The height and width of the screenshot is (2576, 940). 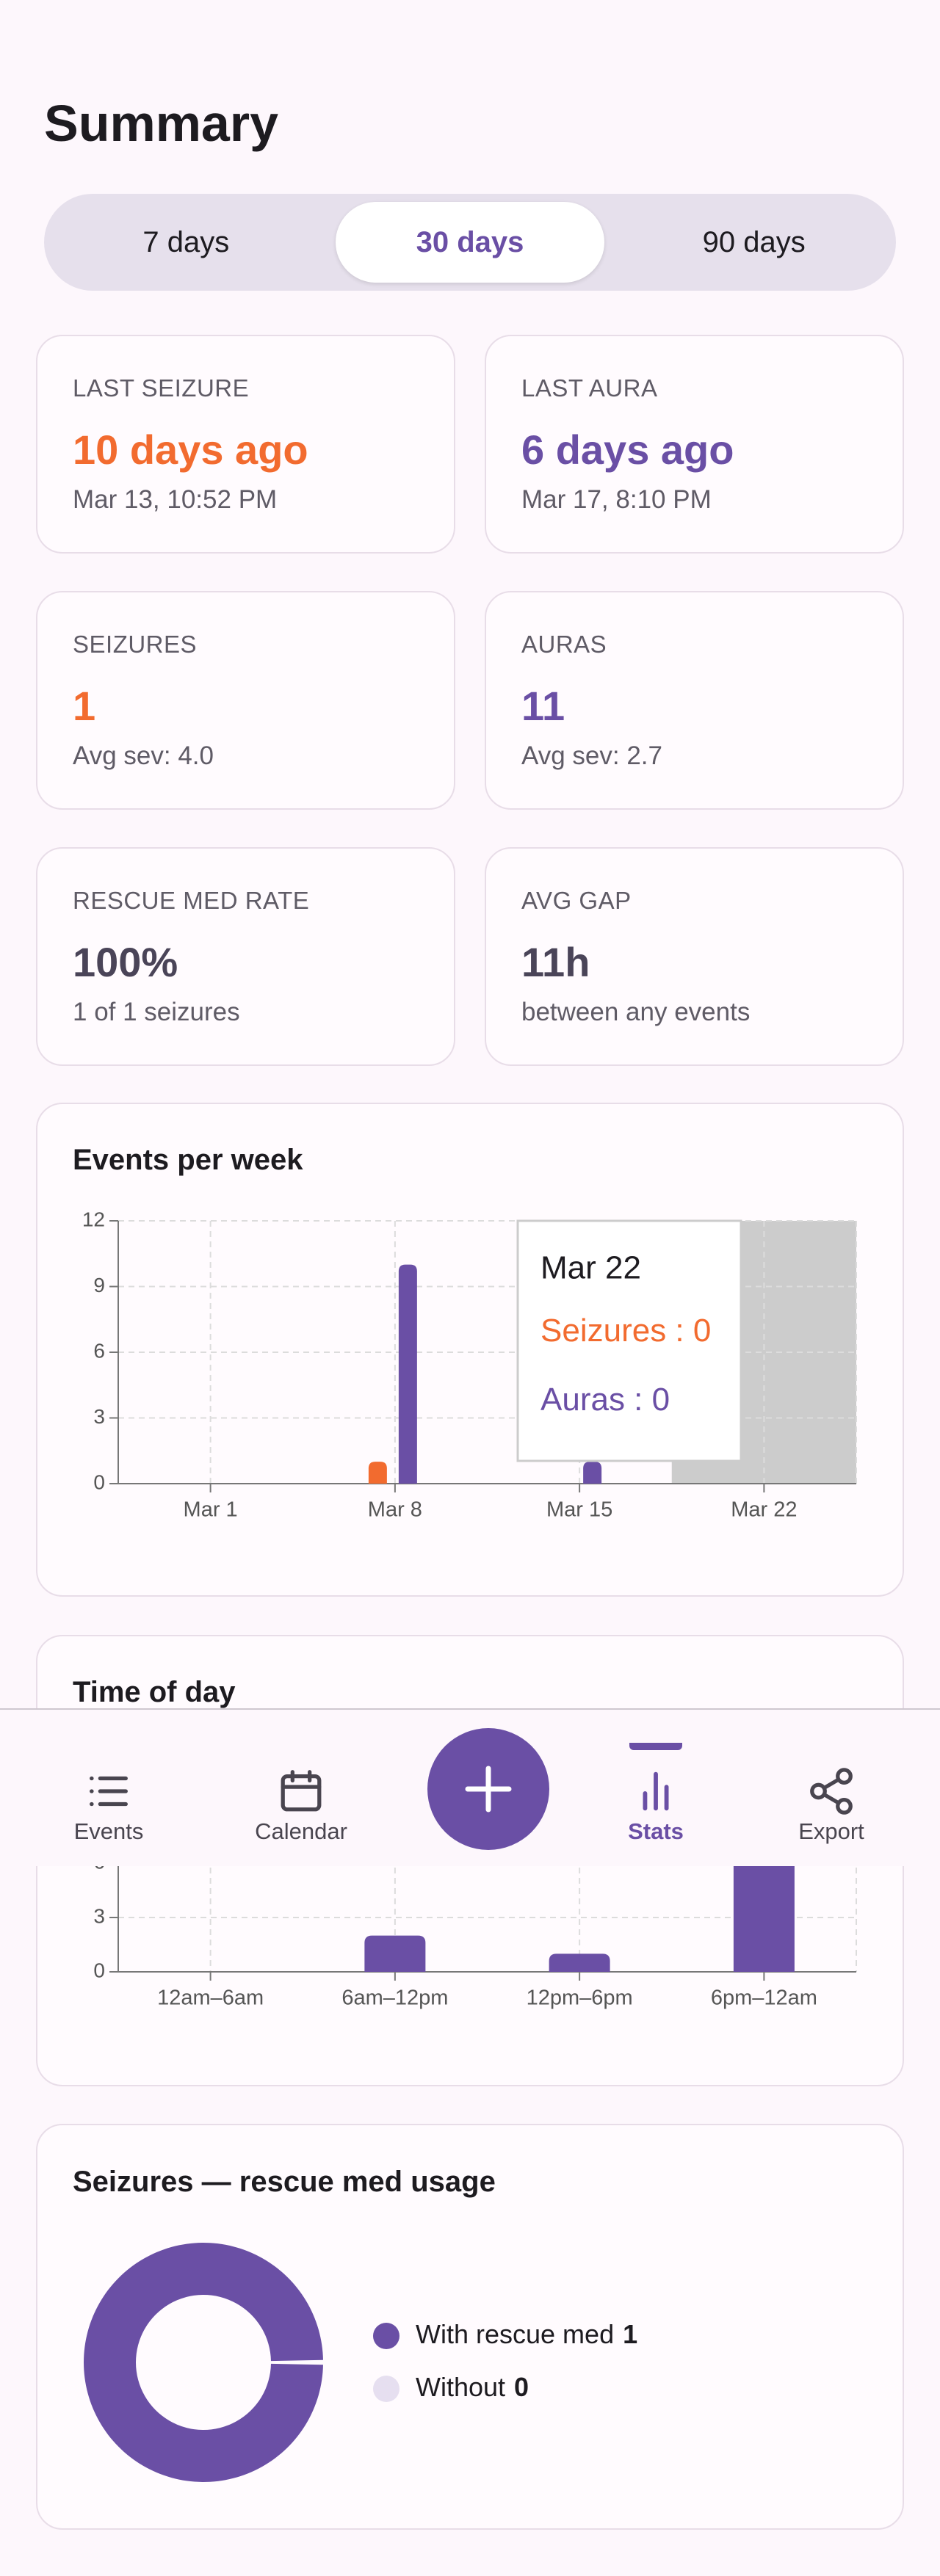 What do you see at coordinates (108, 1792) in the screenshot?
I see `events-icon` at bounding box center [108, 1792].